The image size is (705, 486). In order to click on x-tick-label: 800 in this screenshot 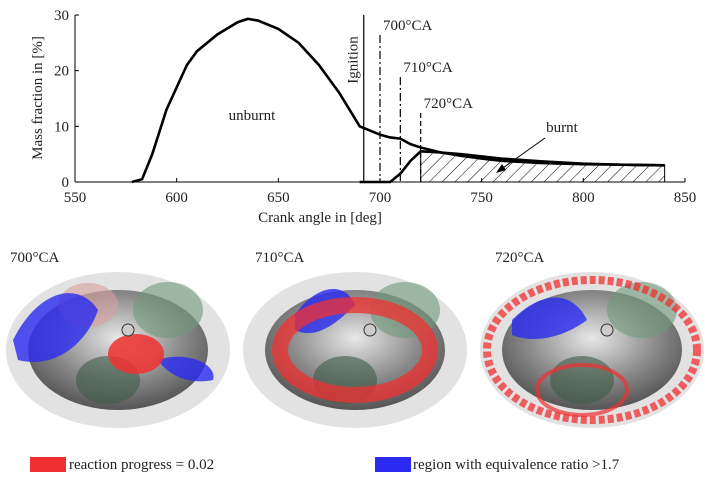, I will do `click(583, 198)`.